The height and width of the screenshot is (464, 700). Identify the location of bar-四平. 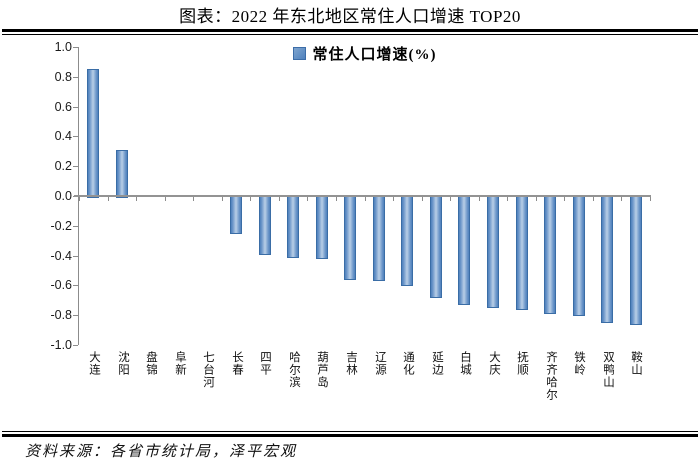
(265, 225).